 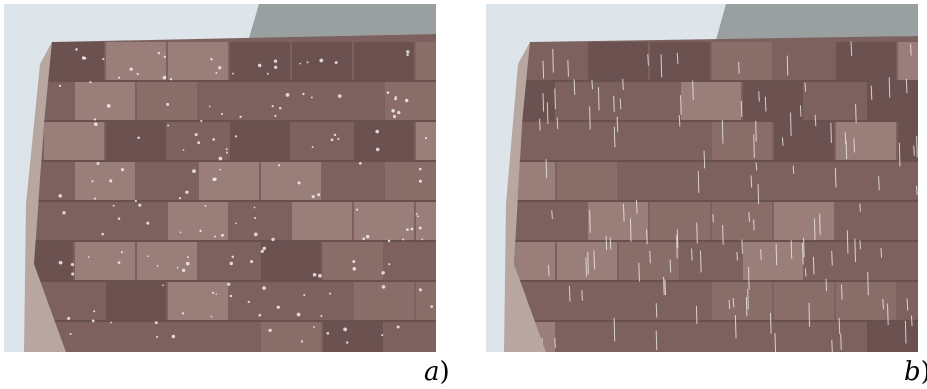 What do you see at coordinates (817, 22) in the screenshot?
I see `building-top-edge` at bounding box center [817, 22].